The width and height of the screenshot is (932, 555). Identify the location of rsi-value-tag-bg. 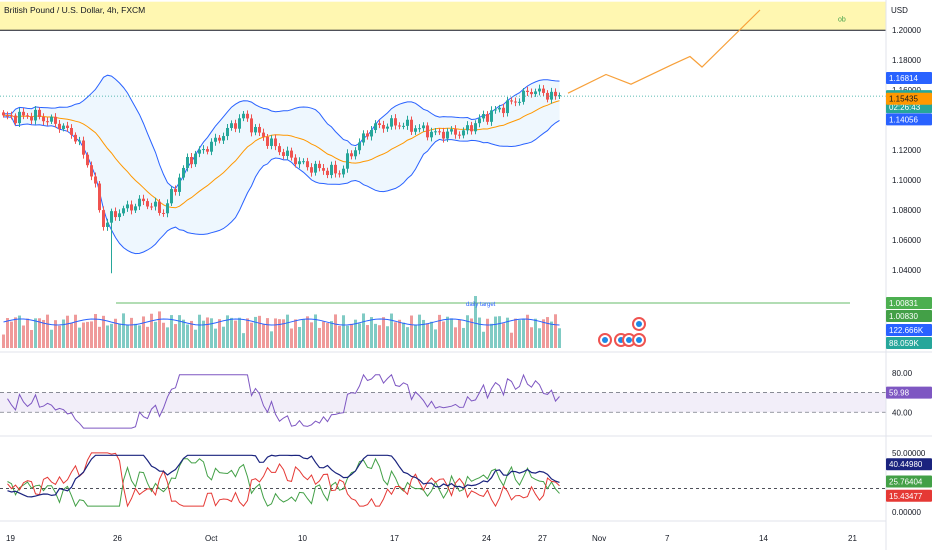
(909, 392).